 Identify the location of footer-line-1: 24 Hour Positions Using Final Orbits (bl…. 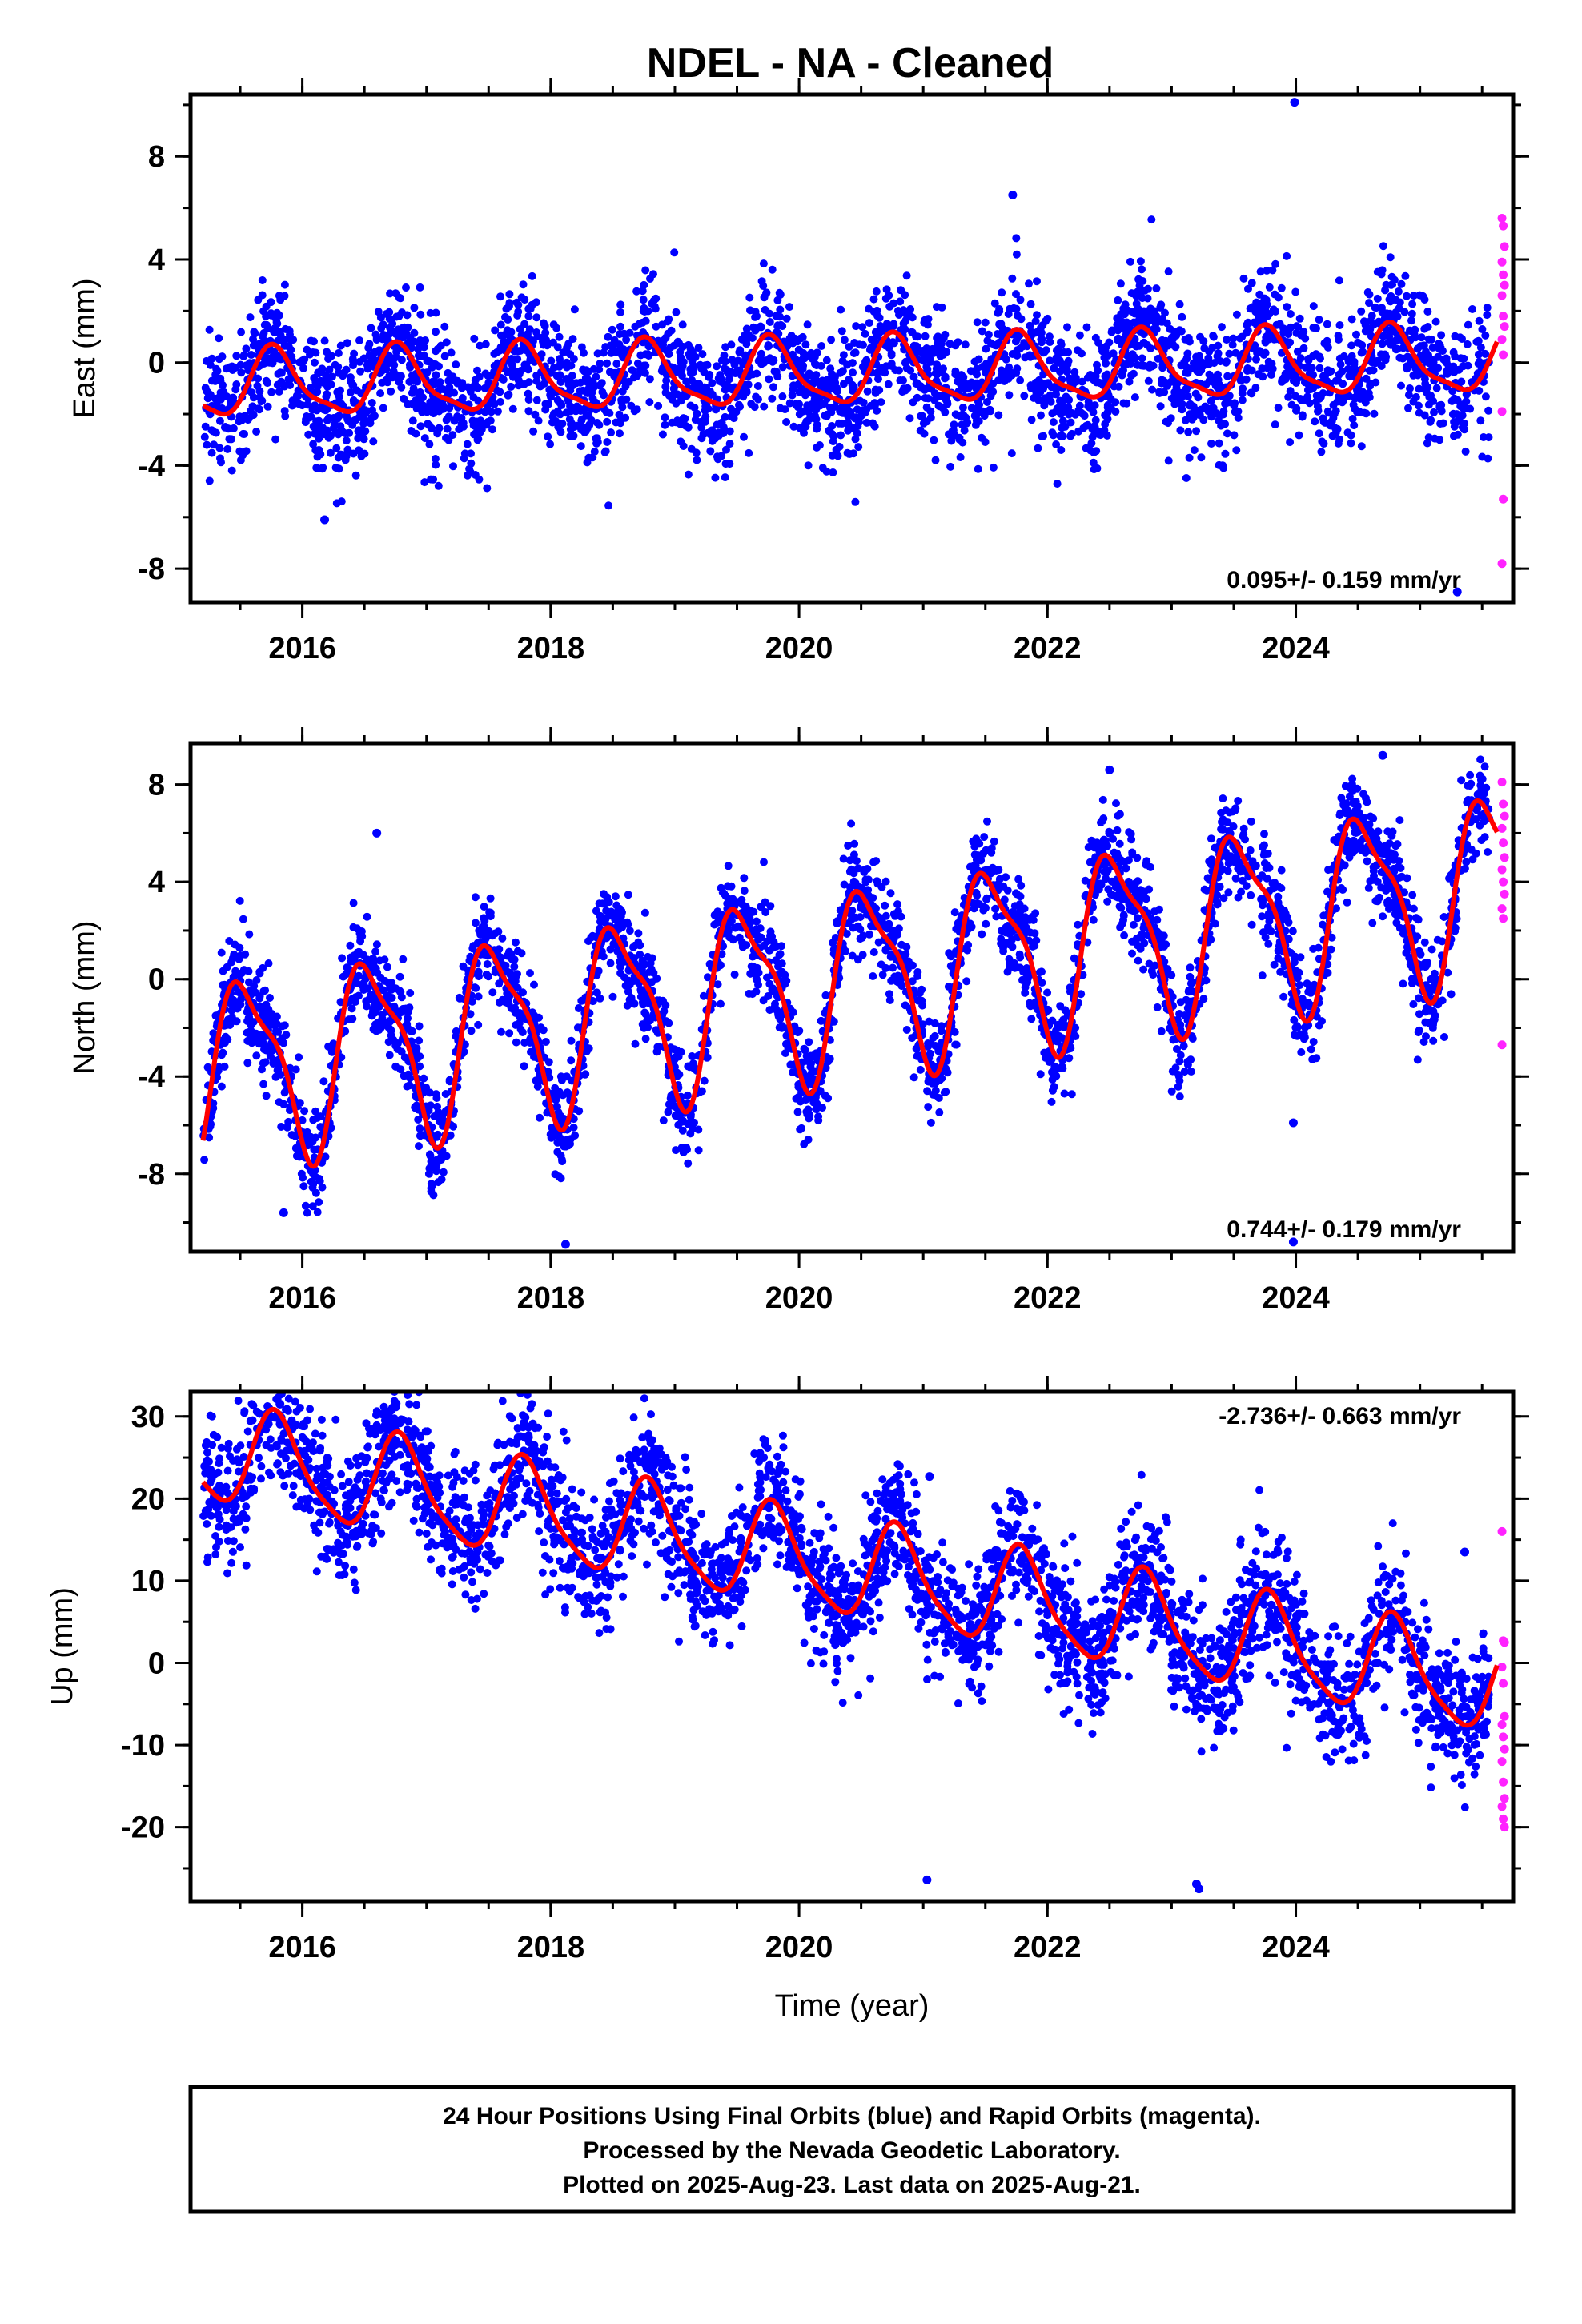
(852, 2116).